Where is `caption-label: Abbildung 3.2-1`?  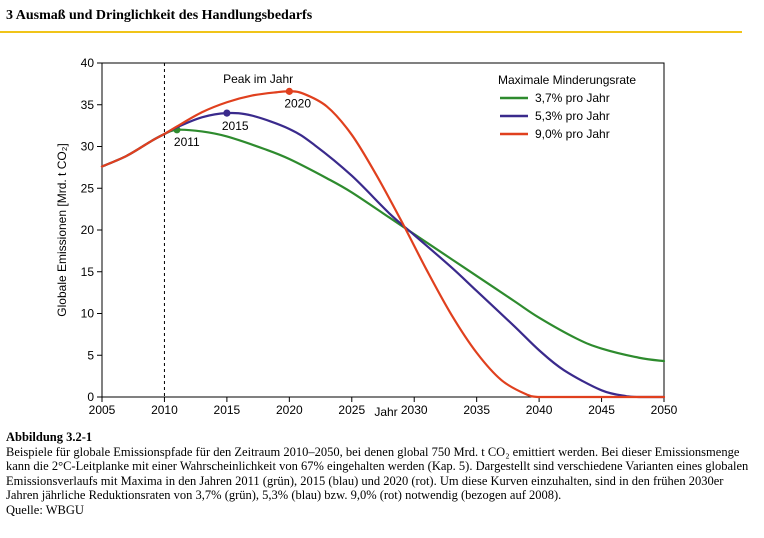 caption-label: Abbildung 3.2-1 is located at coordinates (49, 437).